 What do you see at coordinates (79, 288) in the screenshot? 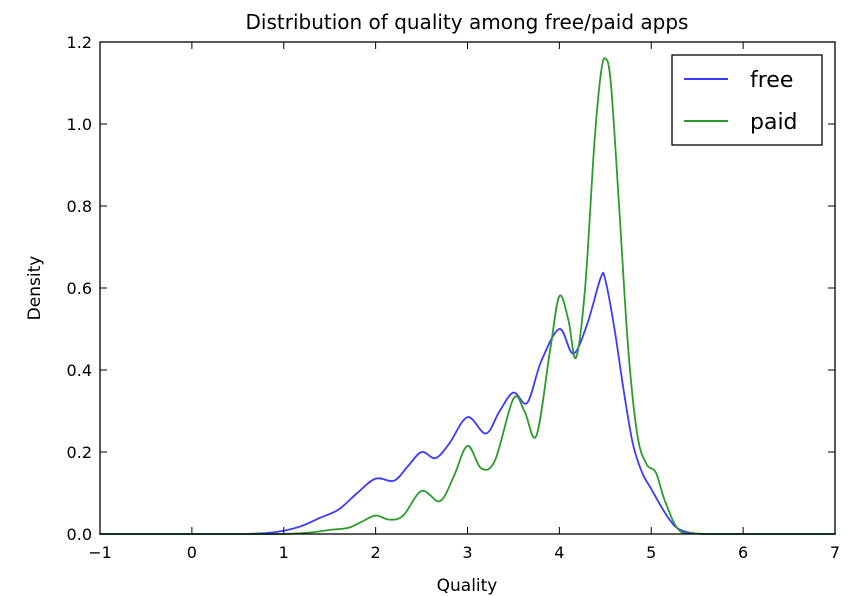
I see `y-tick-label: 0.6` at bounding box center [79, 288].